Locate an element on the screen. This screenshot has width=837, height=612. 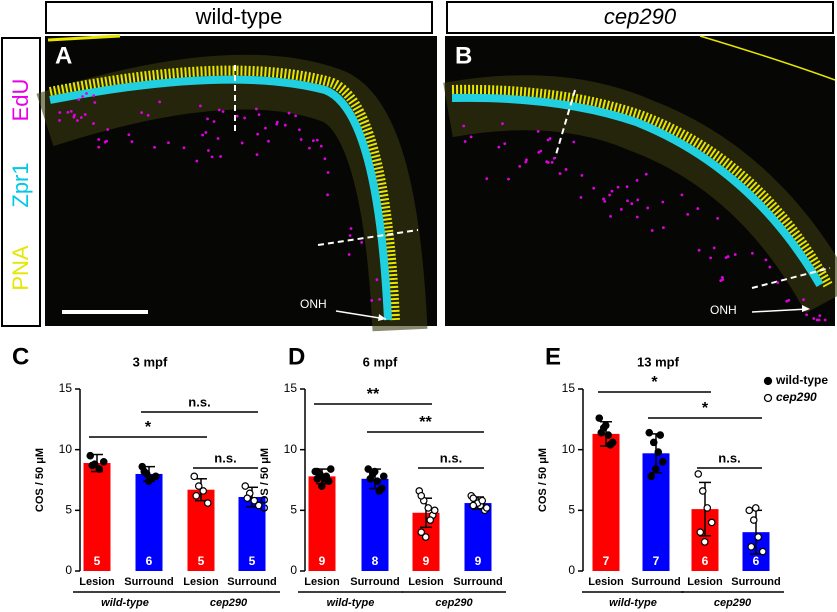
group-label: cep290 is located at coordinates (229, 603).